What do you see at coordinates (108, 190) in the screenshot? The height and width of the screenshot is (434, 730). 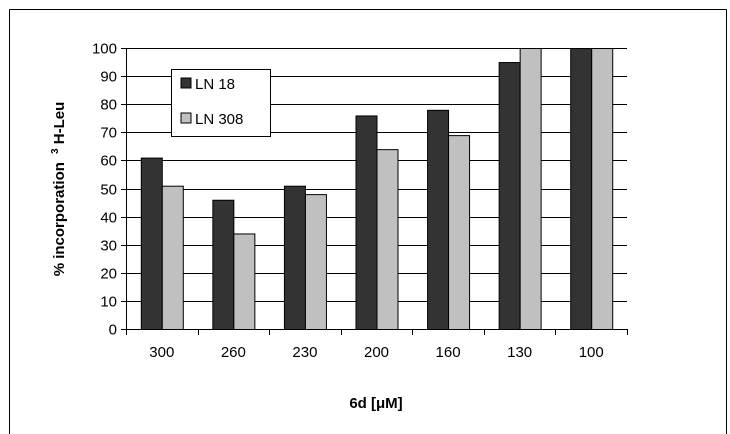 I see `y-tick-label-50: 50` at bounding box center [108, 190].